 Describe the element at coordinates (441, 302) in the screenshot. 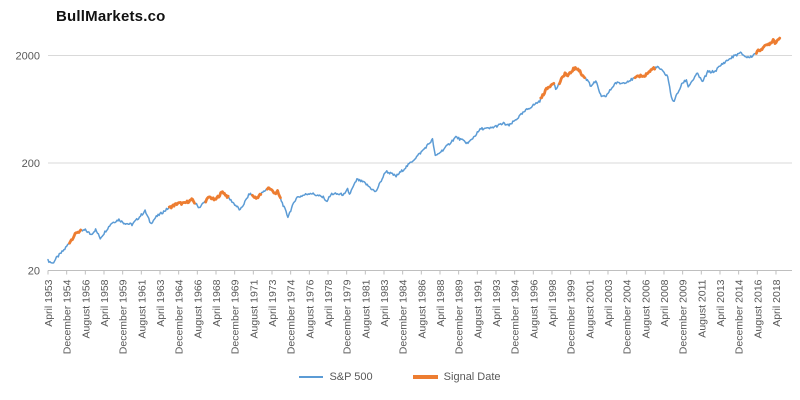

I see `x-axis-label: April 1988` at that location.